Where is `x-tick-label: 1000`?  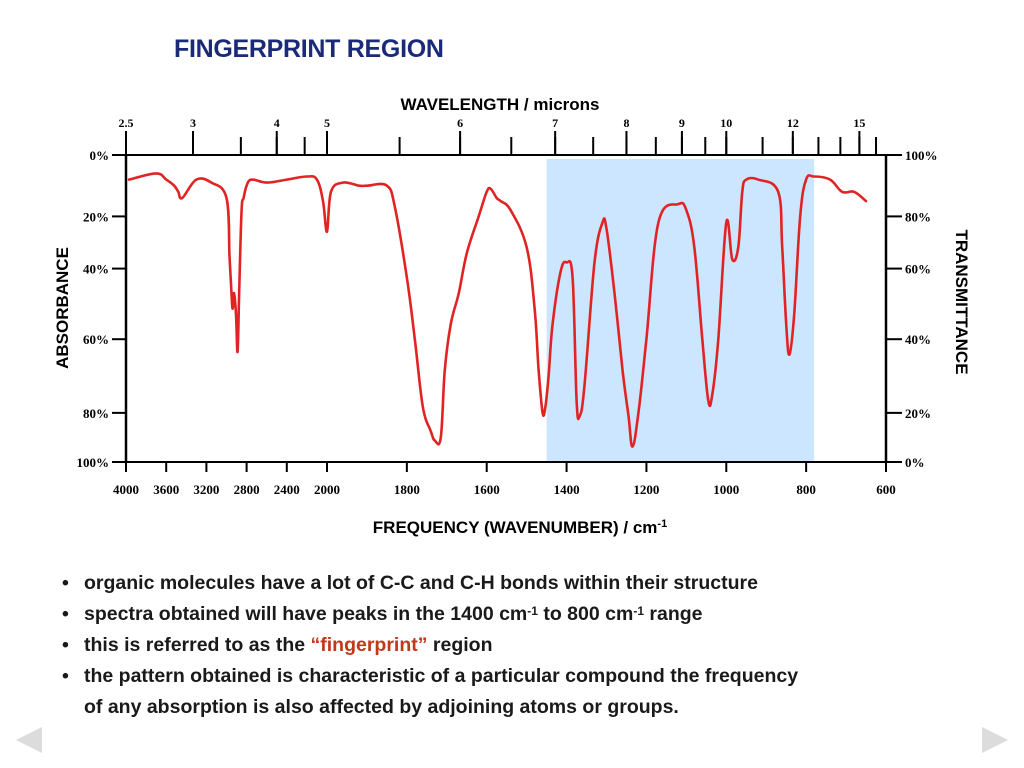
x-tick-label: 1000 is located at coordinates (726, 489).